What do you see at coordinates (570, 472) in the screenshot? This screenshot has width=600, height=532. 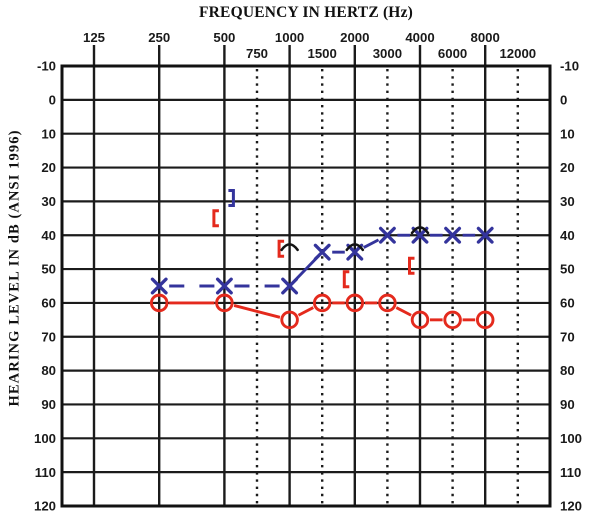 I see `y-tick-label-right: 110` at bounding box center [570, 472].